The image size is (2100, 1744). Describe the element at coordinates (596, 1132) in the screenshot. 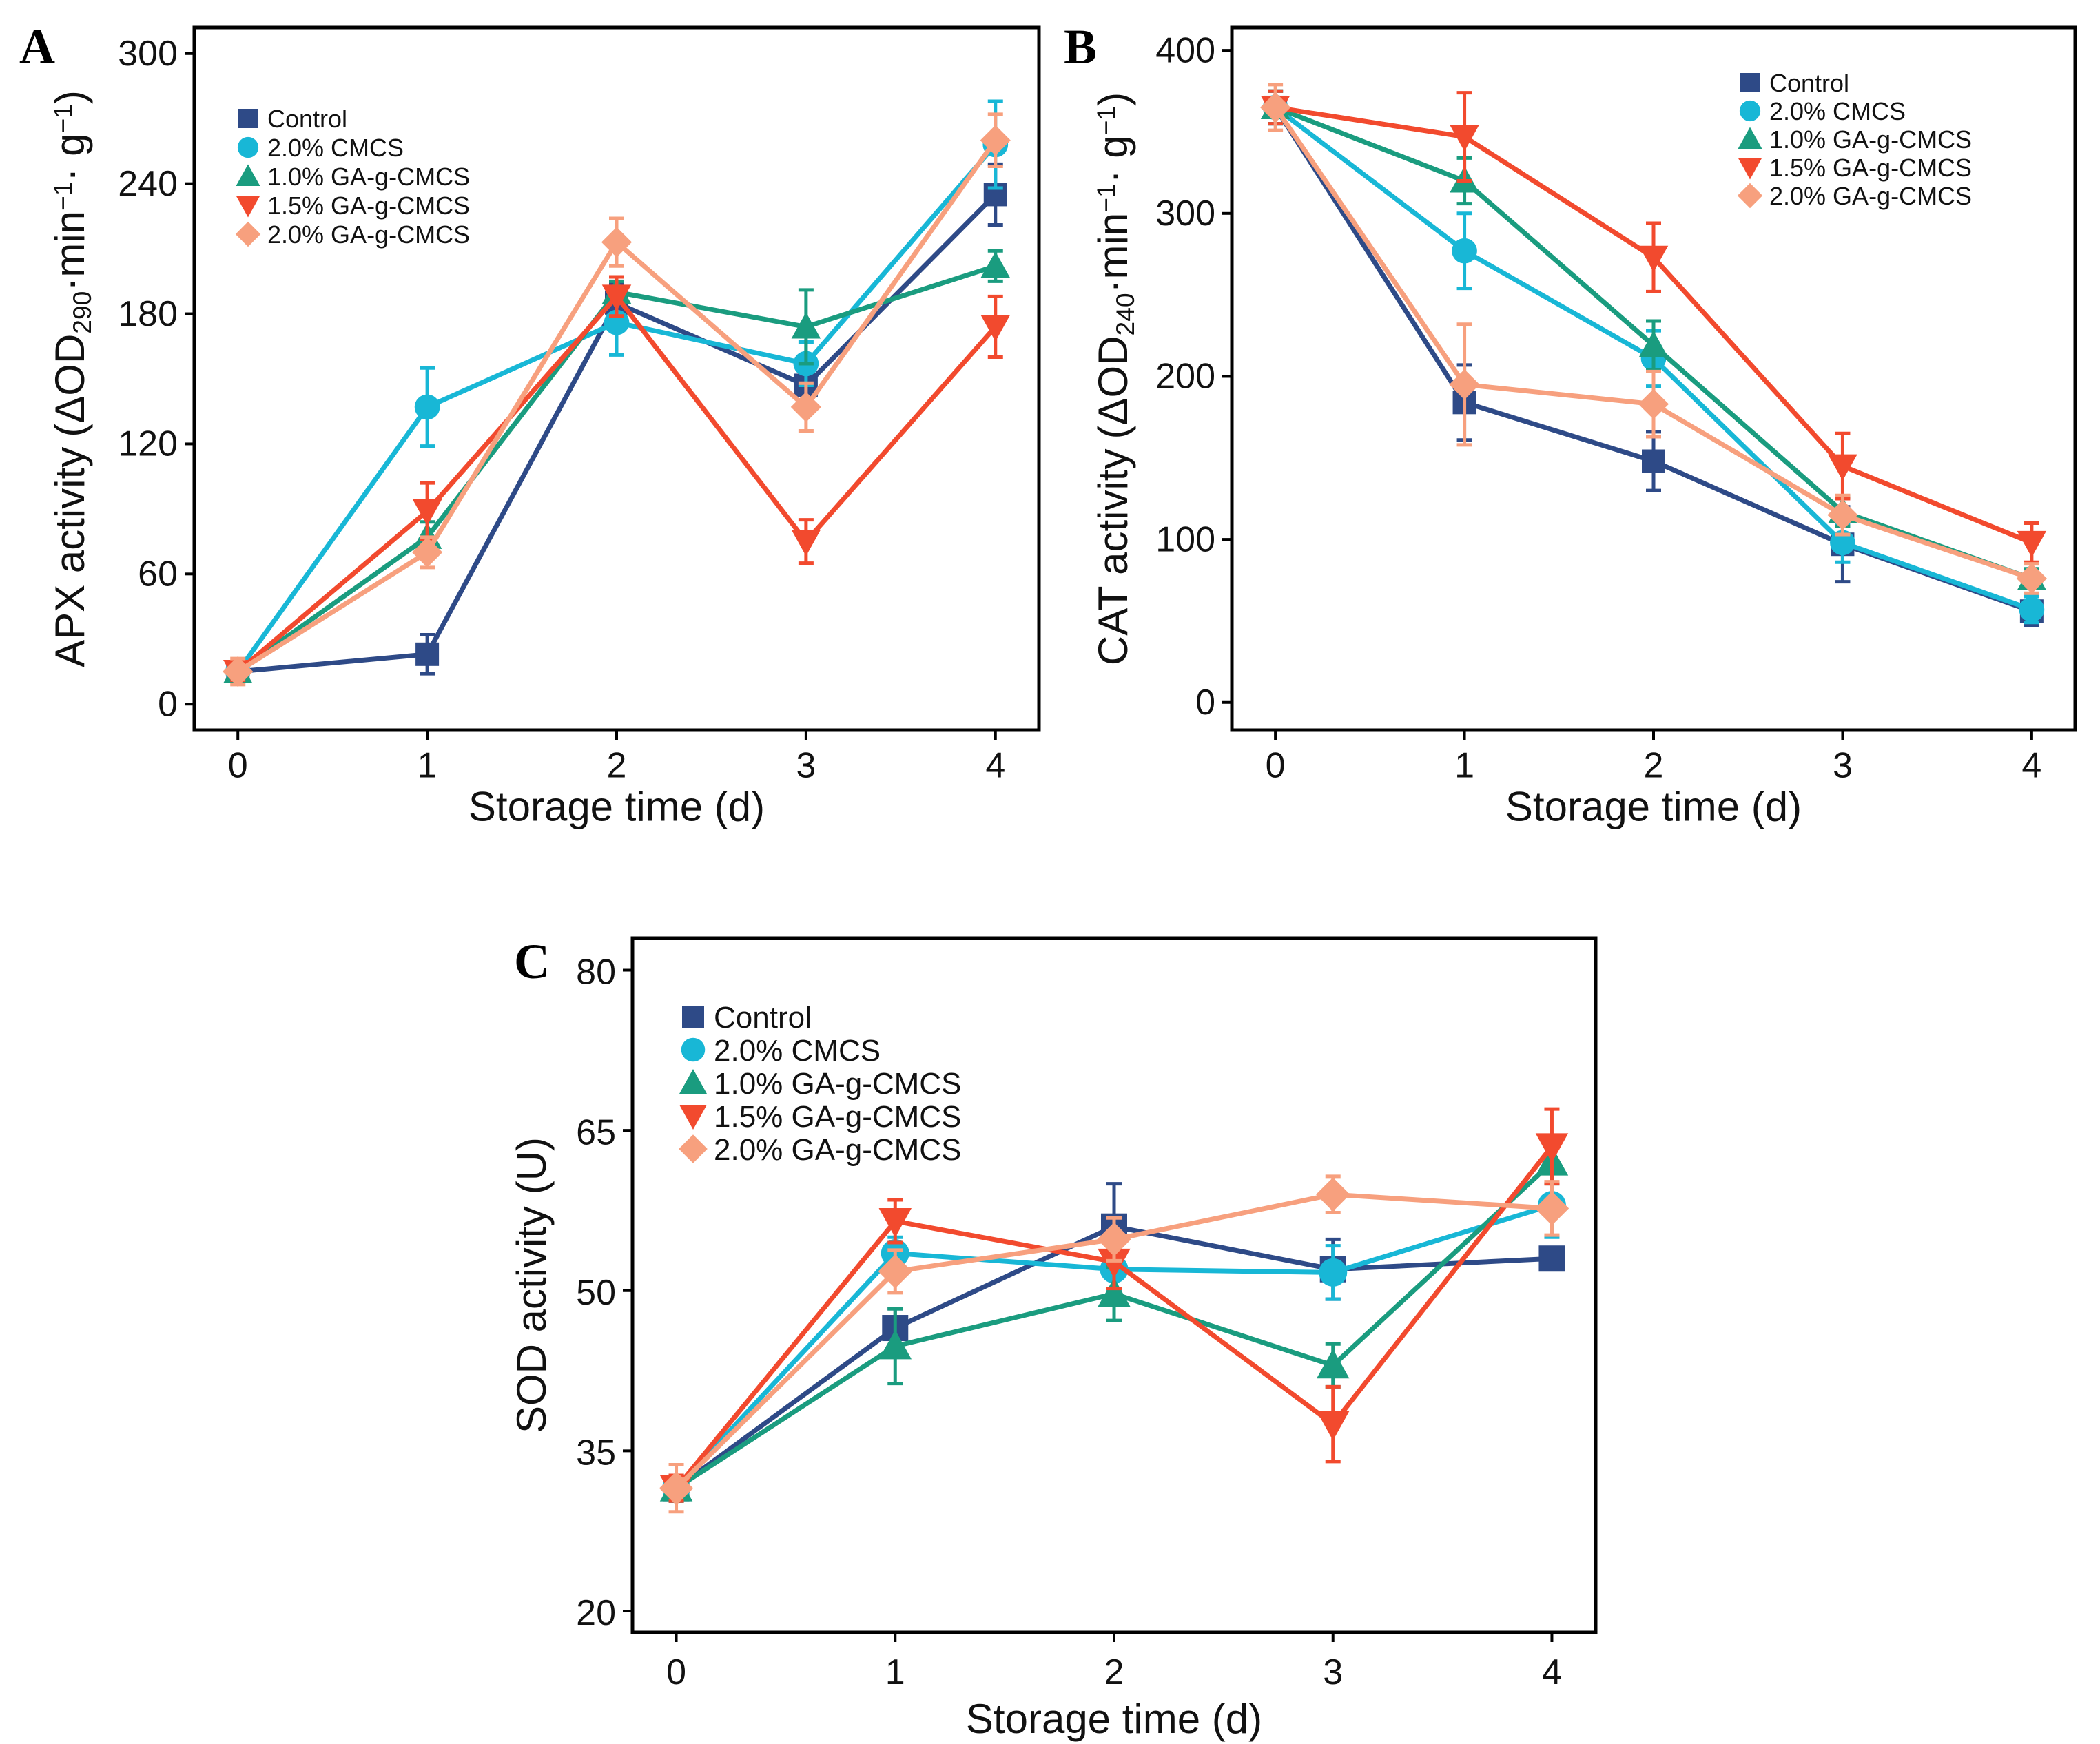

I see `y-tick-label: 65` at that location.